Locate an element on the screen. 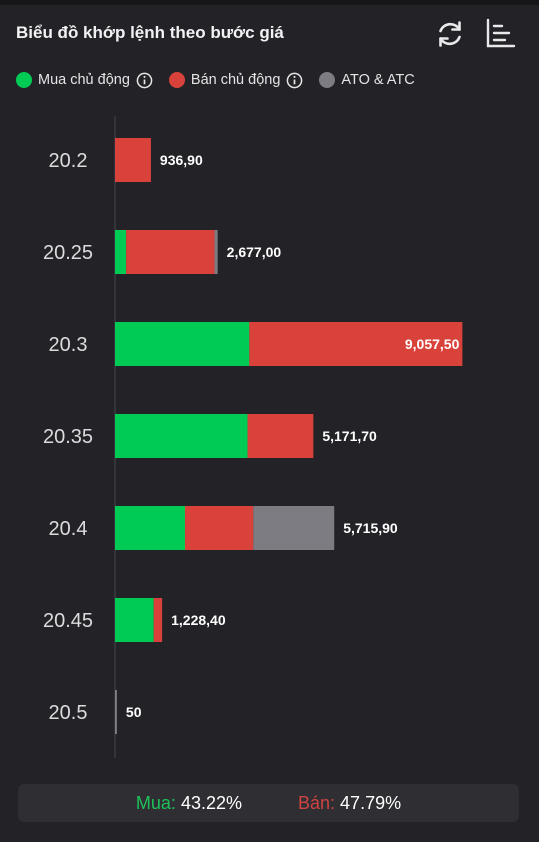 The image size is (539, 842). top-border is located at coordinates (269, 2).